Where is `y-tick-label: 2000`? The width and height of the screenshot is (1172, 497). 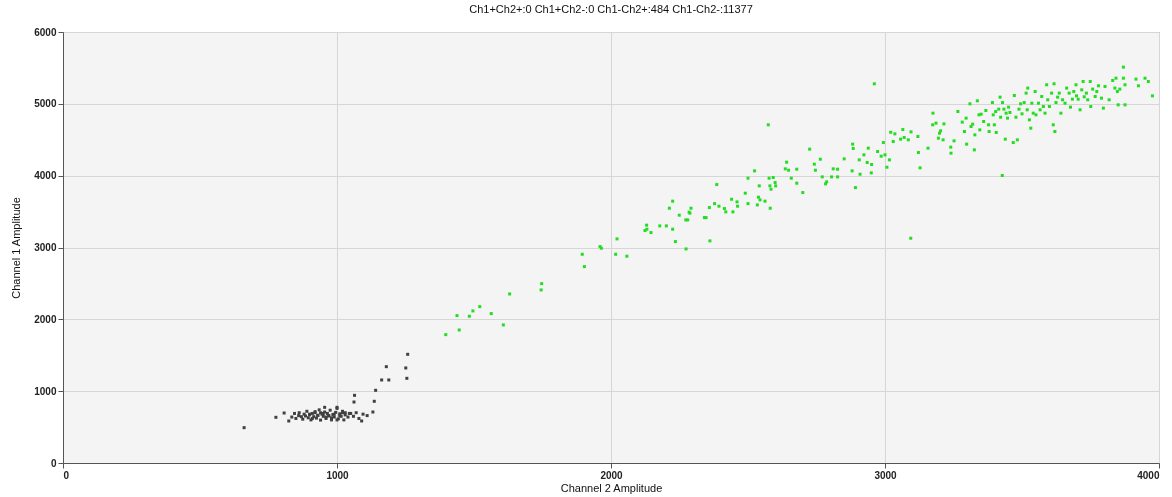 y-tick-label: 2000 is located at coordinates (45, 319).